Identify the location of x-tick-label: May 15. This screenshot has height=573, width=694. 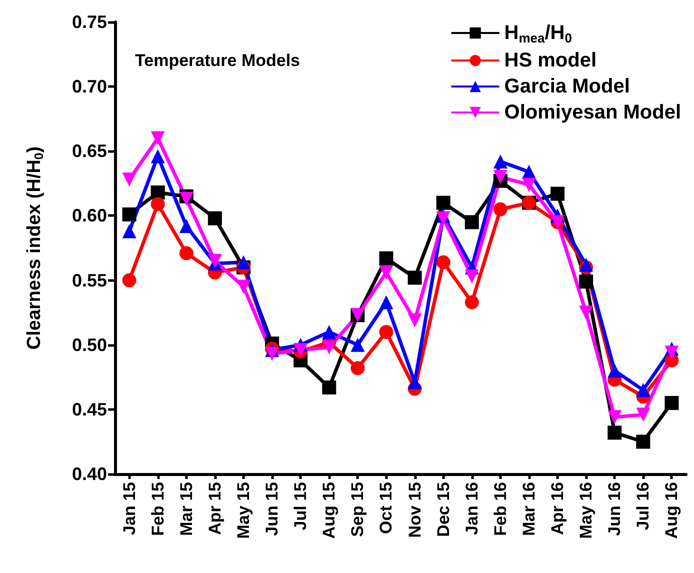
(243, 510).